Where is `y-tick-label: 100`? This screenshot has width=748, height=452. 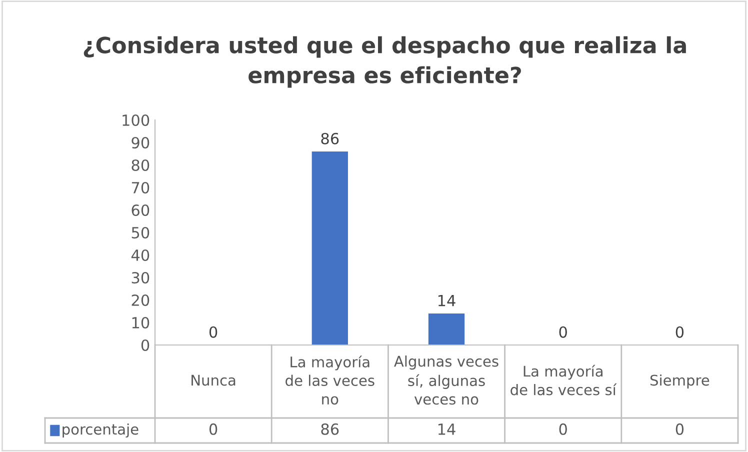
y-tick-label: 100 is located at coordinates (136, 120).